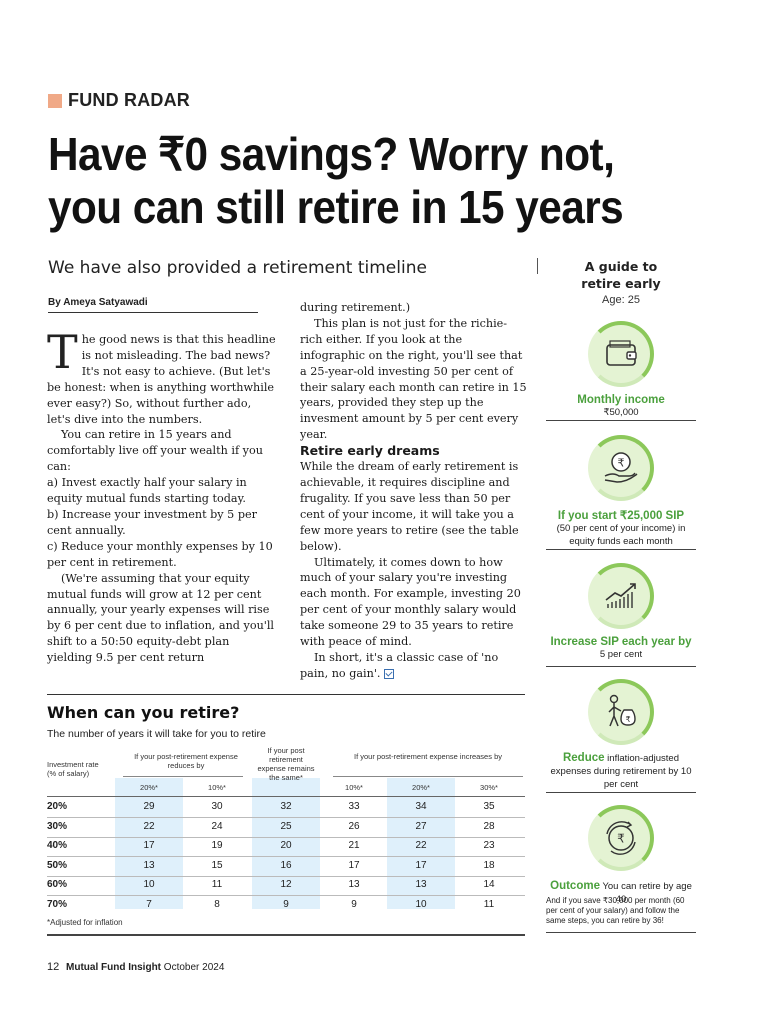  Describe the element at coordinates (135, 967) in the screenshot. I see `page-footer: 12 Mutual Fund Insight October 2024` at that location.